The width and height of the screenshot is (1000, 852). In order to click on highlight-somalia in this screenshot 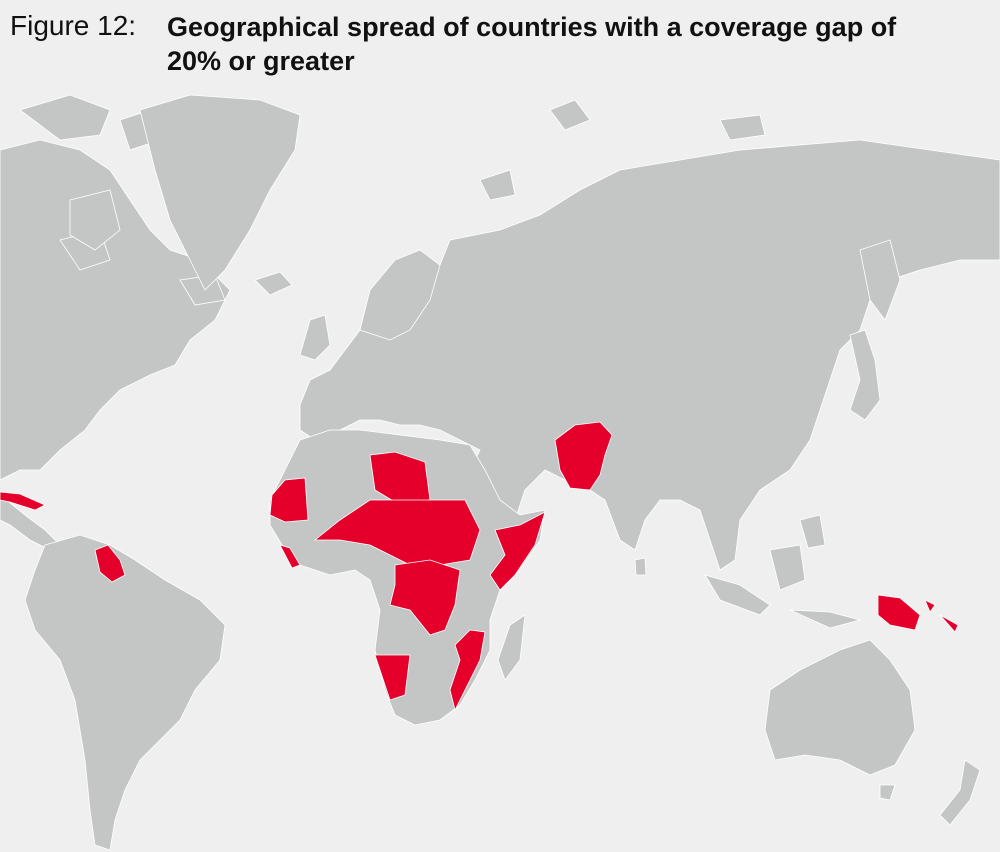, I will do `click(517, 551)`.